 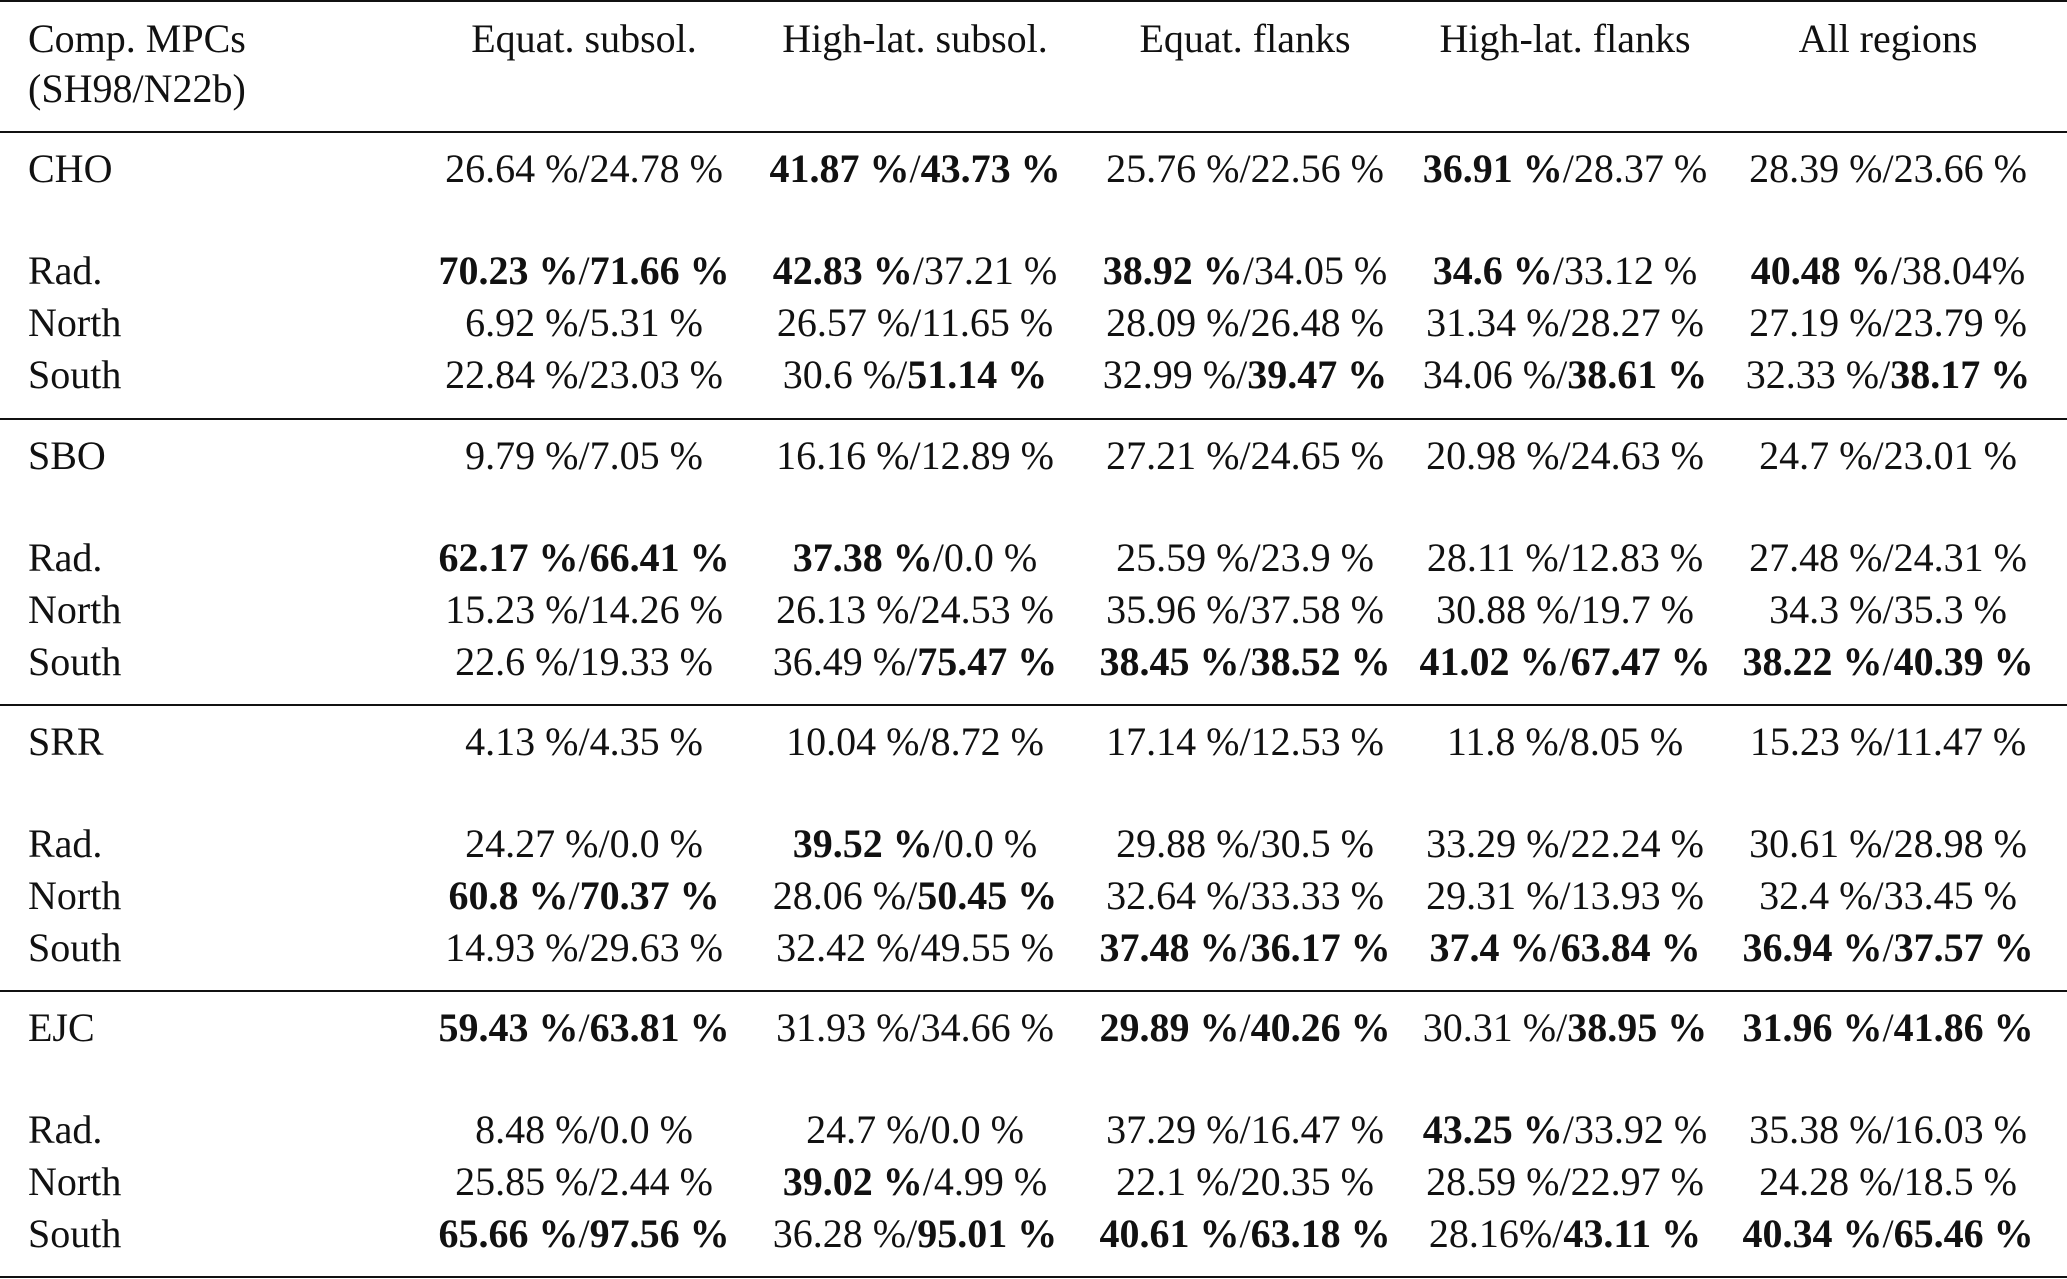 I want to click on sh98-value: 36.28 %, so click(x=839, y=1233).